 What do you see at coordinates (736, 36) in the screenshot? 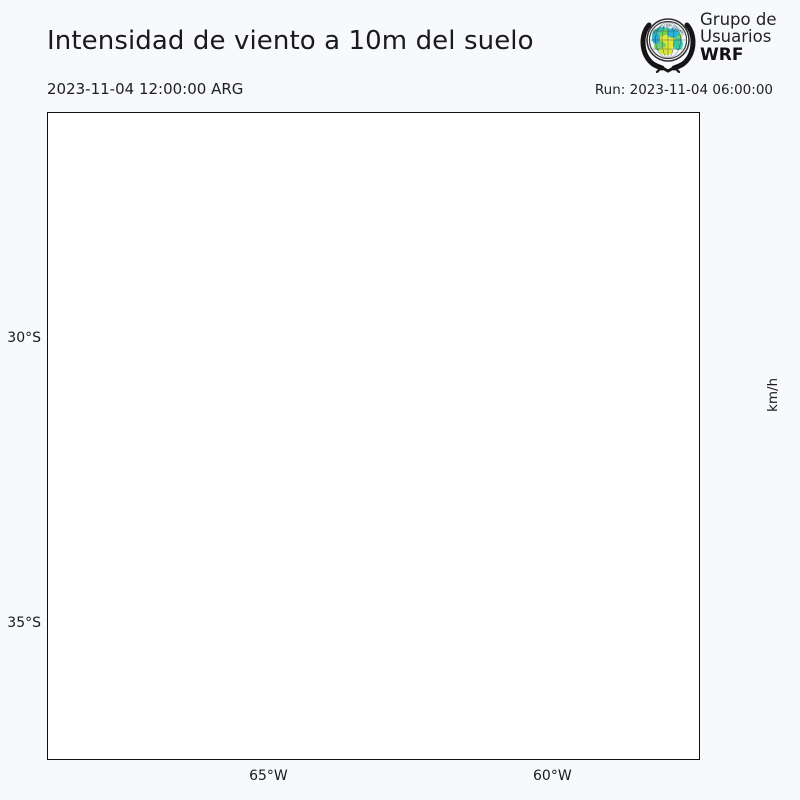
I see `logo-line-2: Usuarios` at bounding box center [736, 36].